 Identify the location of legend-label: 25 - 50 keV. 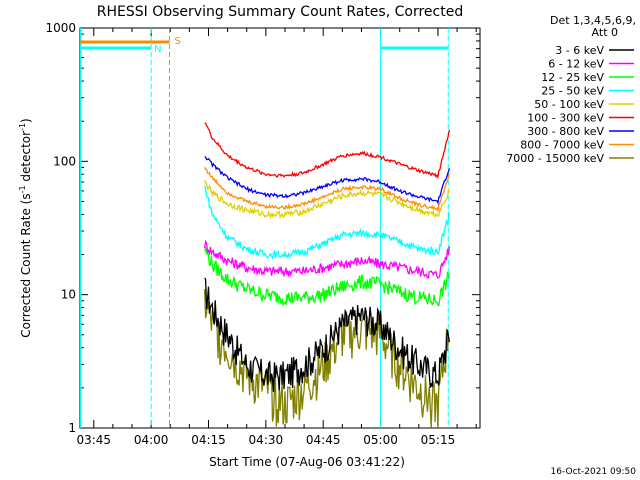
(572, 91).